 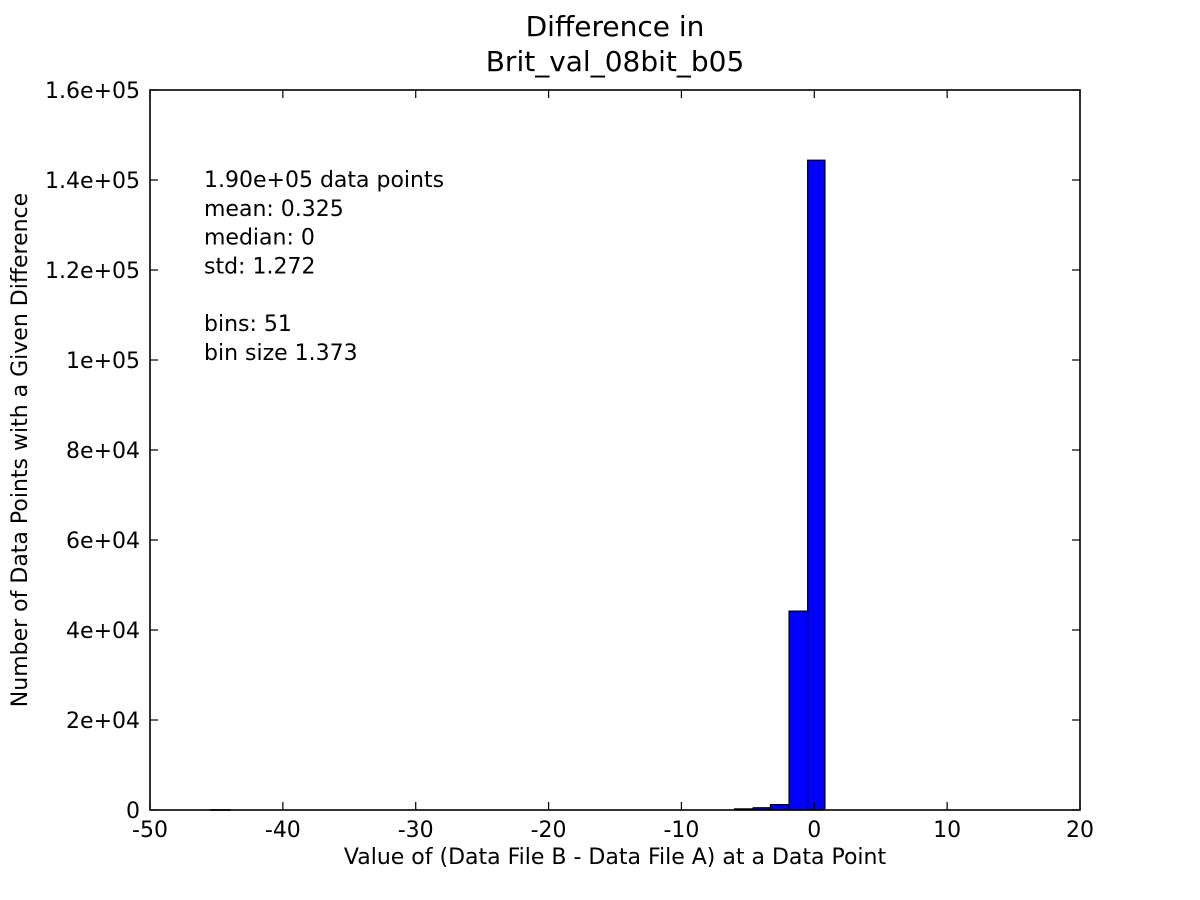 I want to click on stats-line: bin size 1.373, so click(x=281, y=353).